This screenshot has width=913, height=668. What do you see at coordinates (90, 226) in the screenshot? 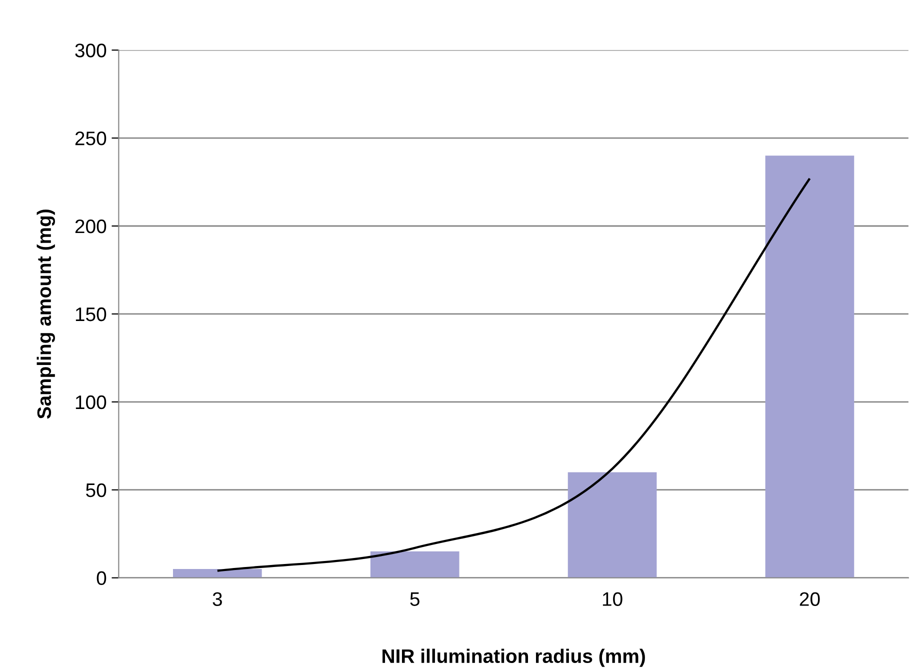
I see `y-tick-label: 200` at bounding box center [90, 226].